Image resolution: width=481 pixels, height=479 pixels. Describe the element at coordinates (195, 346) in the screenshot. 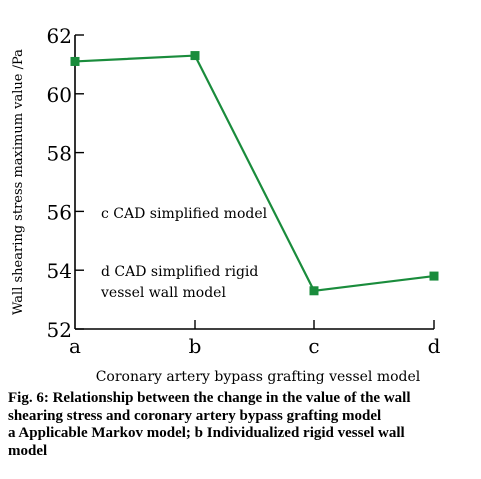

I see `x-tick-label-1: b` at that location.